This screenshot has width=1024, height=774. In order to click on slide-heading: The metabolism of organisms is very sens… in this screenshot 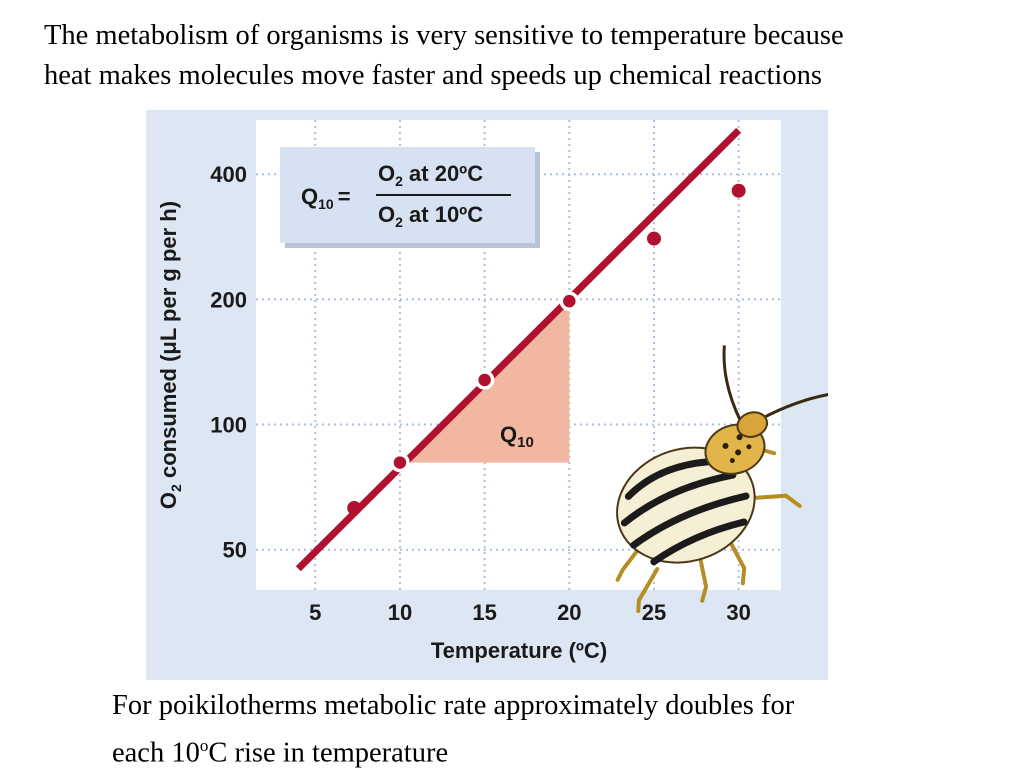, I will do `click(531, 56)`.